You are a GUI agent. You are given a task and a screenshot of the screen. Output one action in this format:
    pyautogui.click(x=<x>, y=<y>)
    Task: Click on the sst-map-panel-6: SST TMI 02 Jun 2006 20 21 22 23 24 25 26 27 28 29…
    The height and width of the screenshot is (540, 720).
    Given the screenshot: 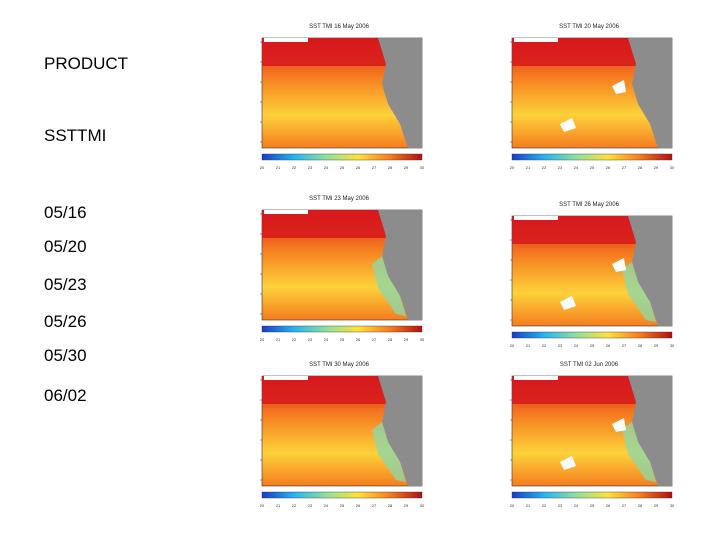 What is the action you would take?
    pyautogui.click(x=589, y=437)
    